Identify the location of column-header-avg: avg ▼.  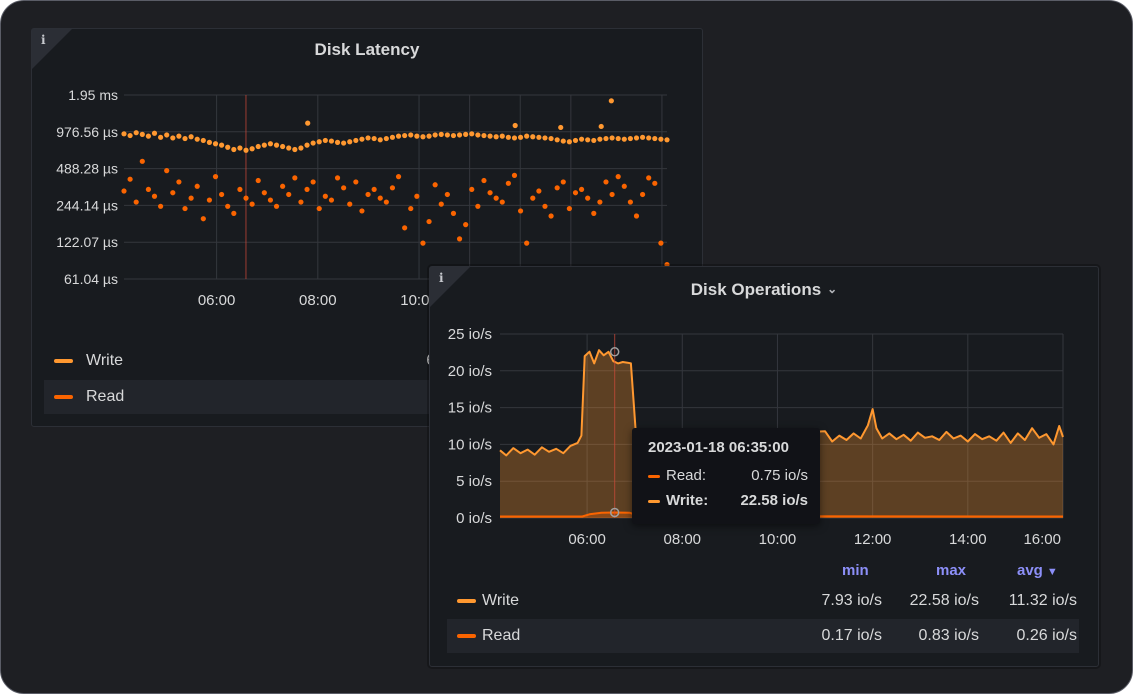
(1037, 570).